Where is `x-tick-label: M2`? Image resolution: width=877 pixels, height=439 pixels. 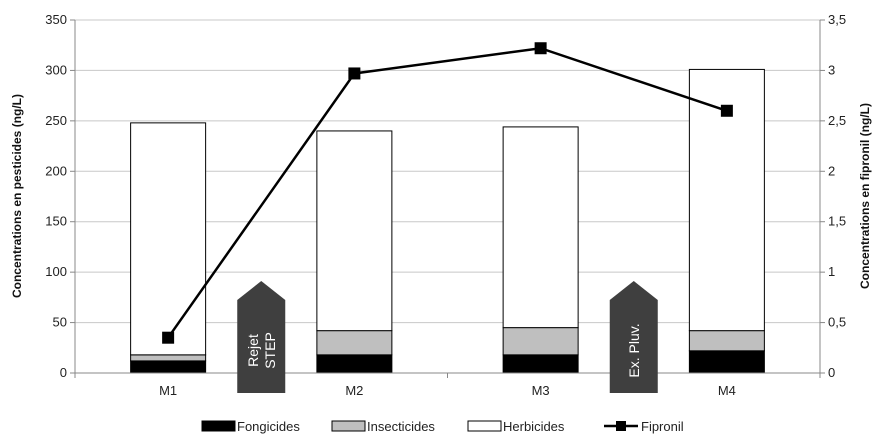
x-tick-label: M2 is located at coordinates (354, 390).